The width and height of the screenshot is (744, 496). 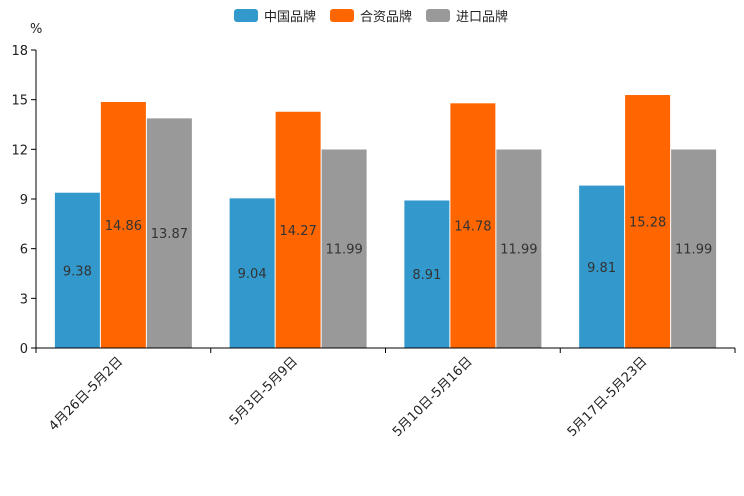 I want to click on y-tick-label: 15, so click(x=19, y=101).